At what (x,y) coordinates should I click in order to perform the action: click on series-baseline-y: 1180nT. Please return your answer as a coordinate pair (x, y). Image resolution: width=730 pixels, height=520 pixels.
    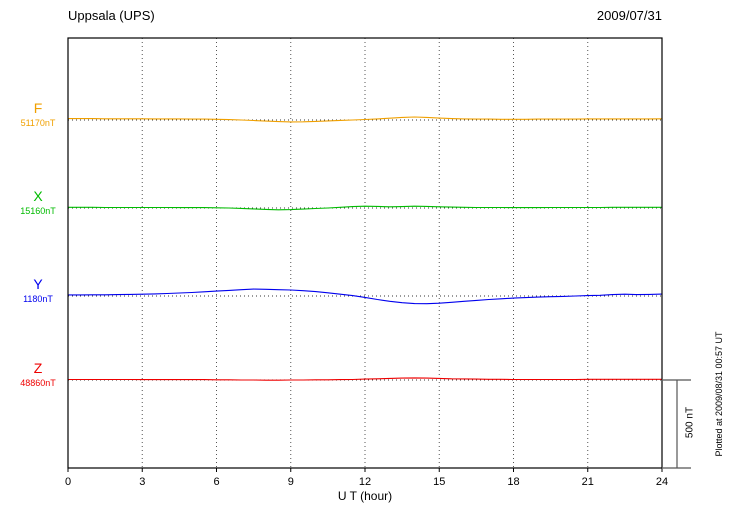
    Looking at the image, I should click on (38, 299).